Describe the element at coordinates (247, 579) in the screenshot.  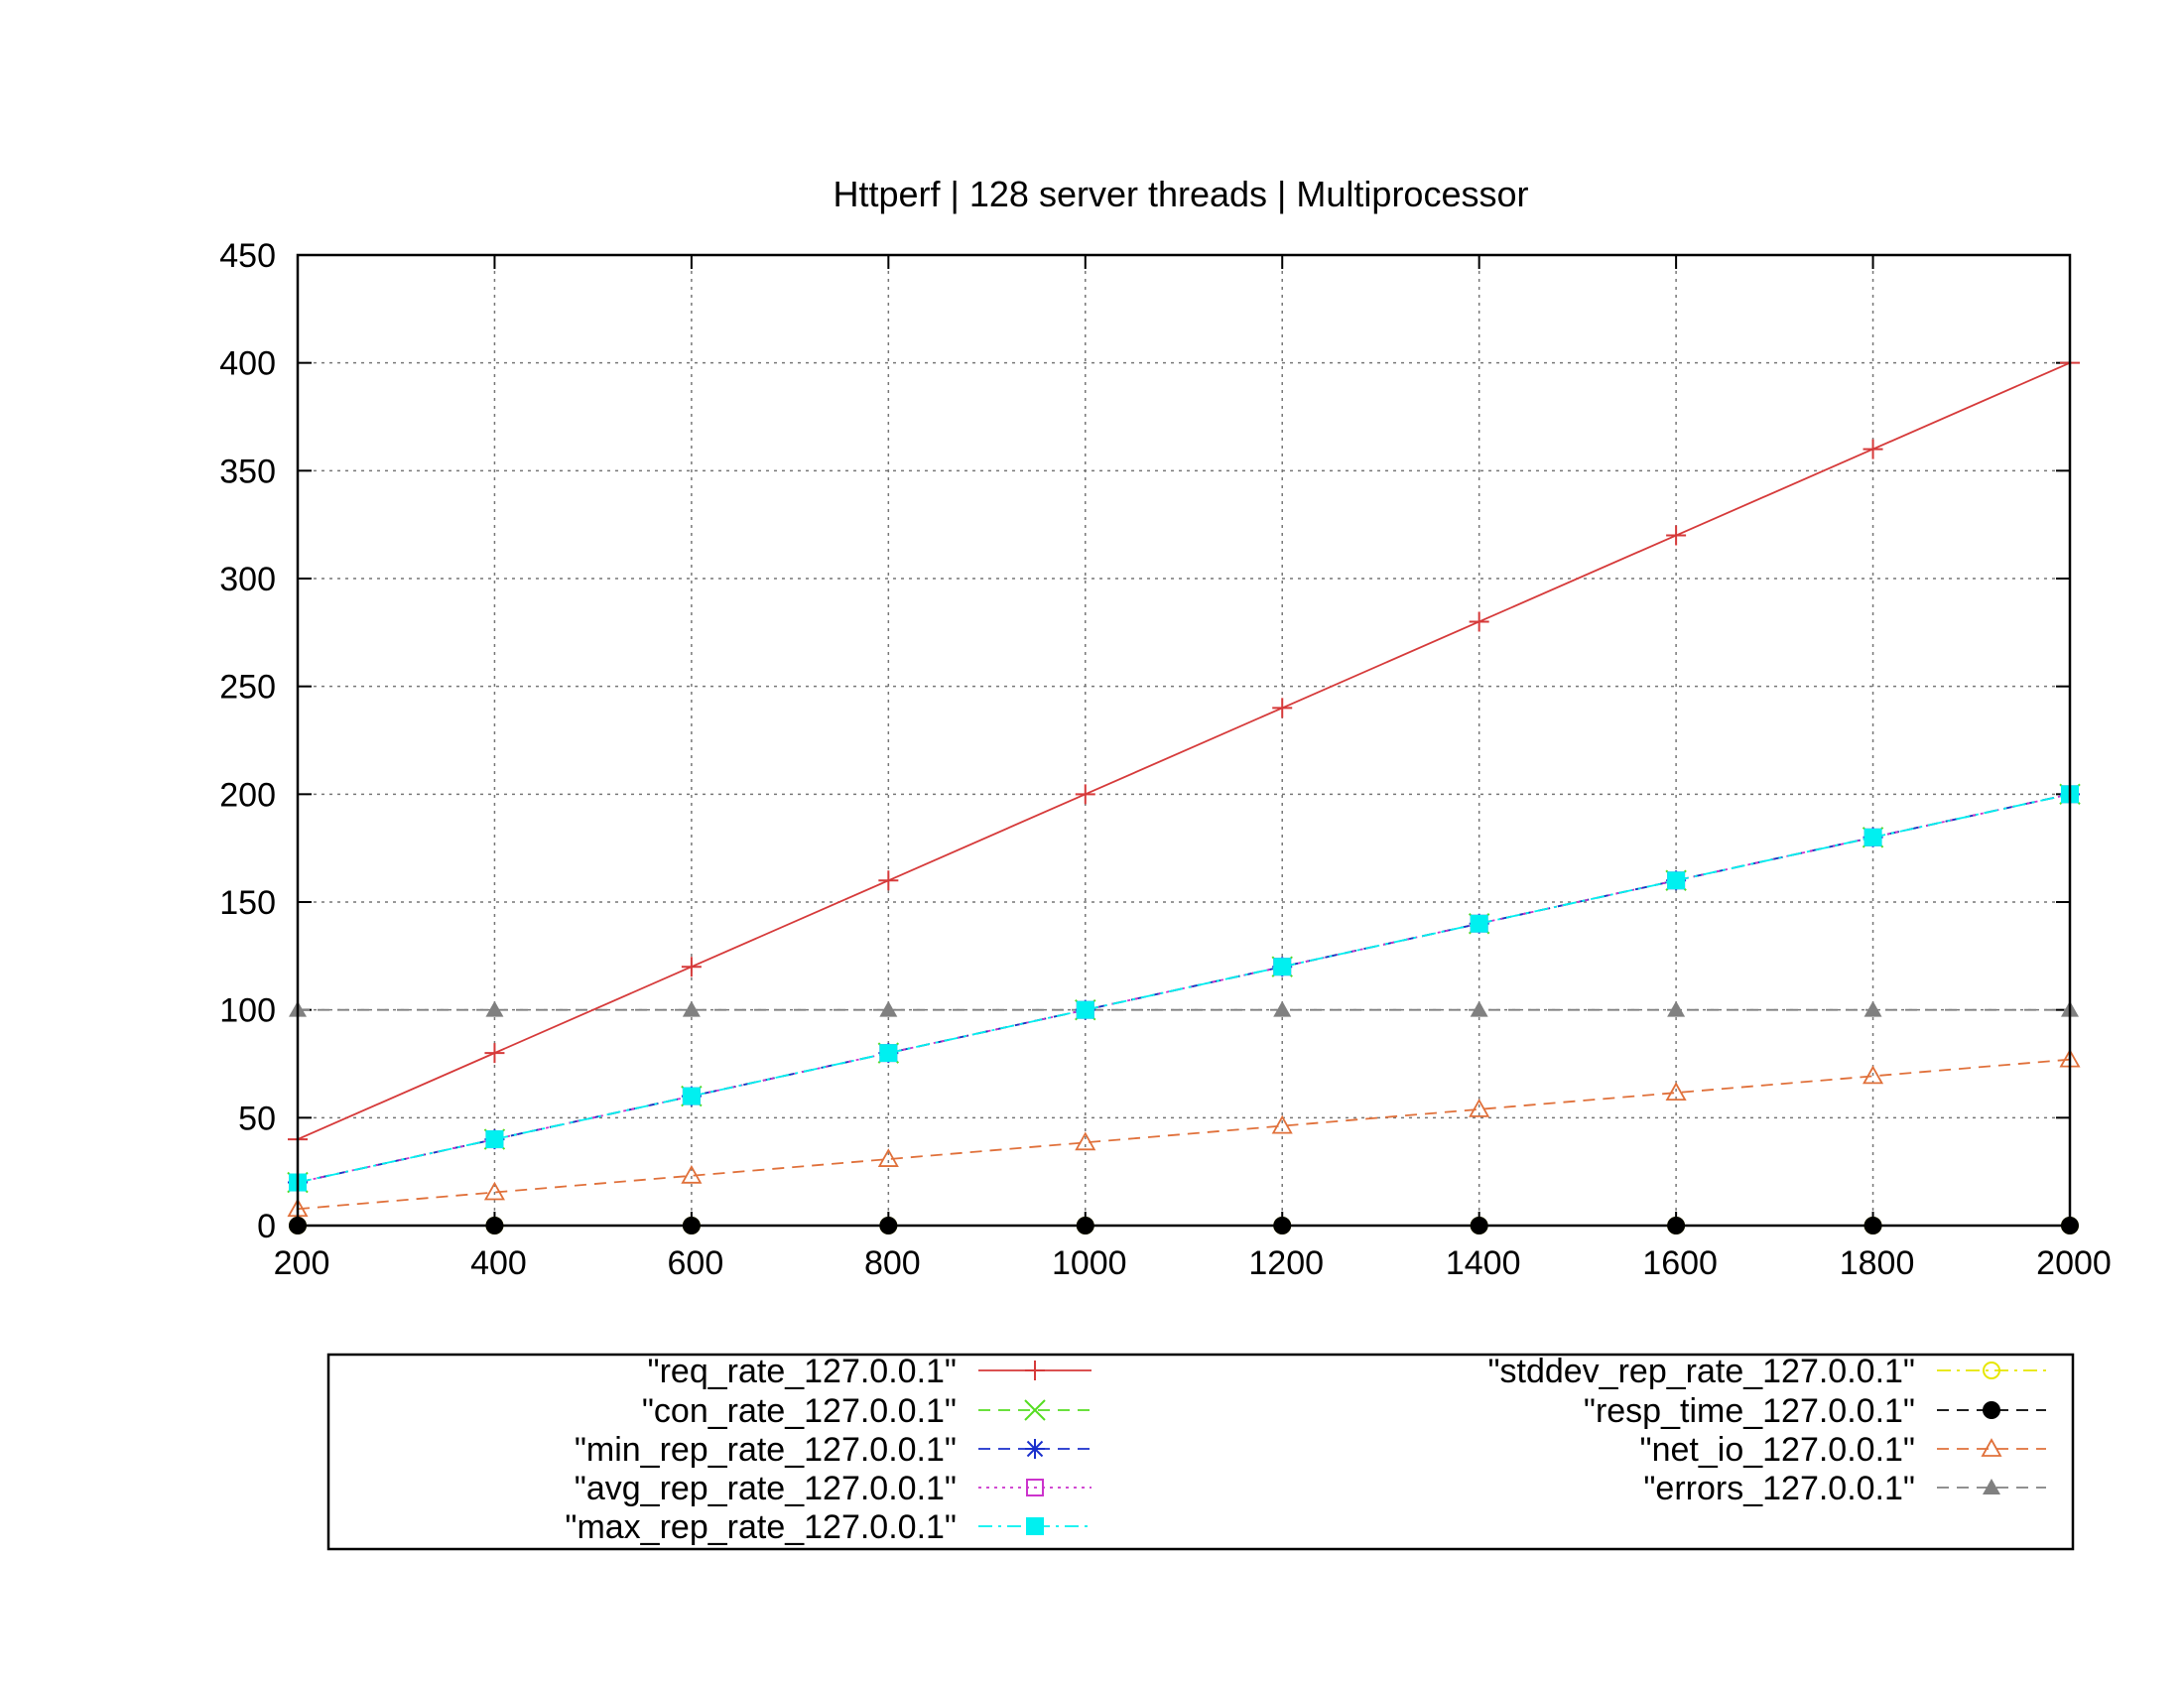
I see `y-tick-label: 300` at that location.